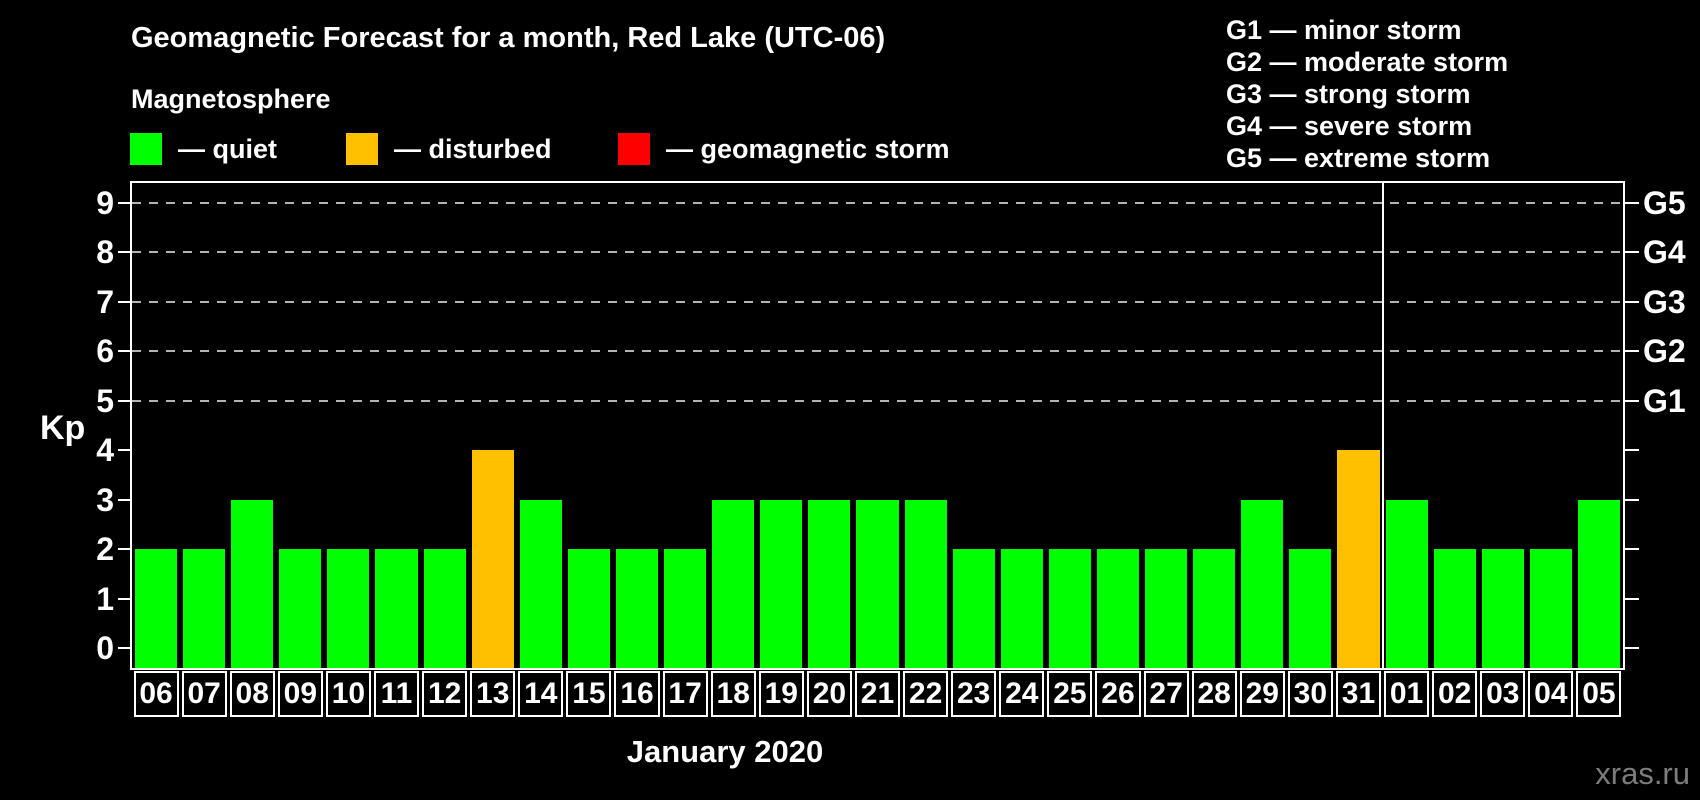 The image size is (1700, 800). What do you see at coordinates (877, 351) in the screenshot?
I see `gridline-kp6` at bounding box center [877, 351].